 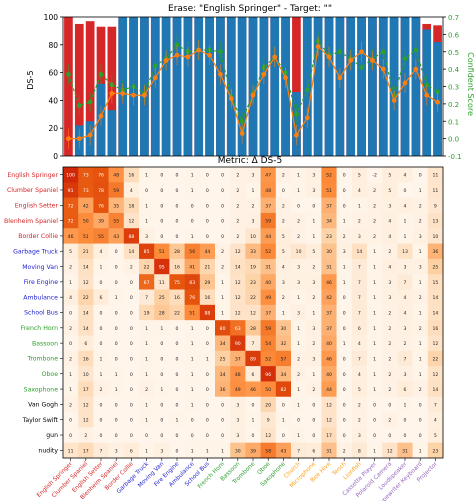 I want to click on heatmap-cell-value: 6, so click(x=131, y=451).